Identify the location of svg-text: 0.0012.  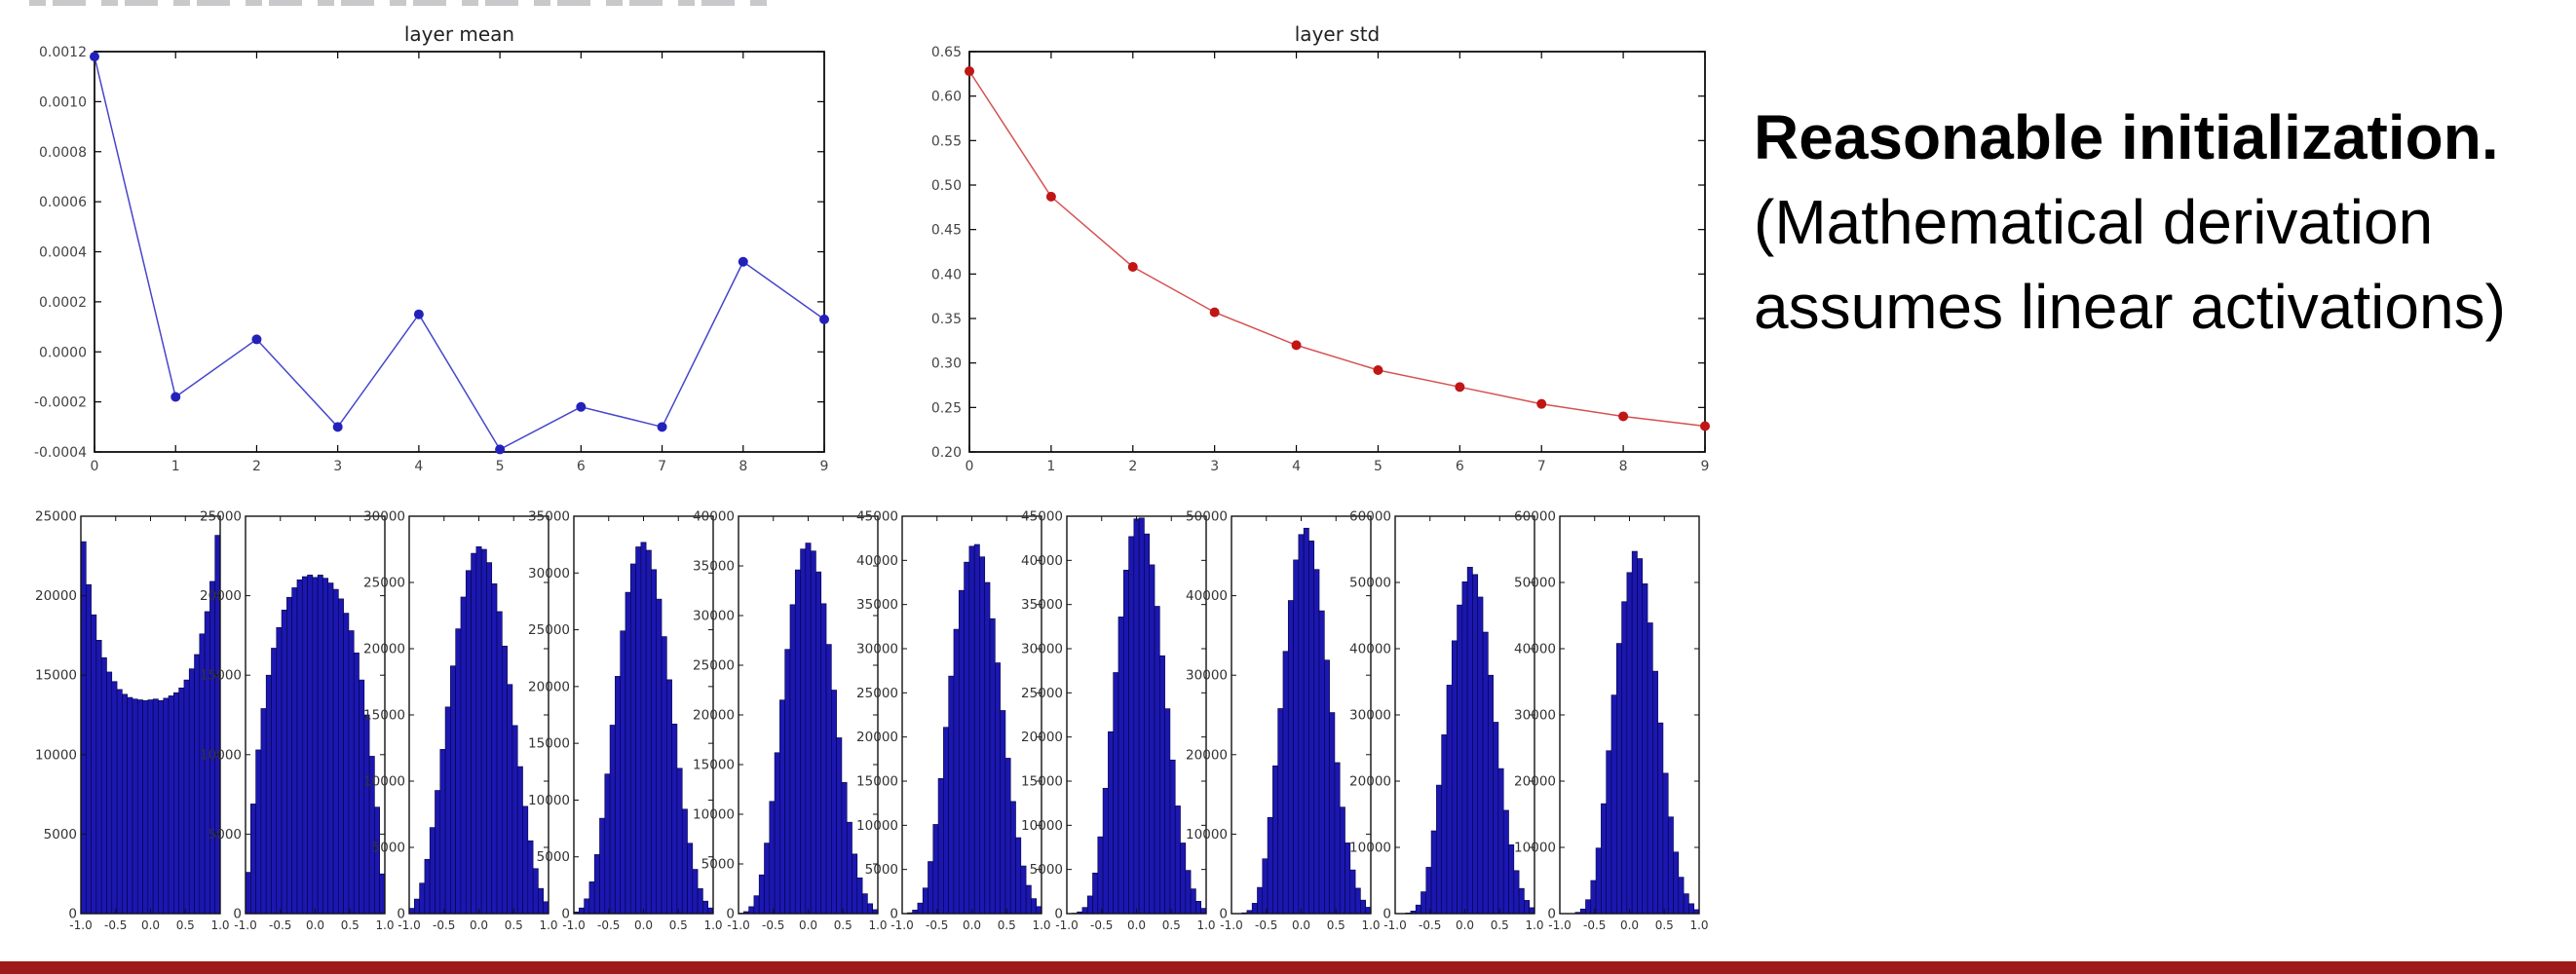
(63, 52).